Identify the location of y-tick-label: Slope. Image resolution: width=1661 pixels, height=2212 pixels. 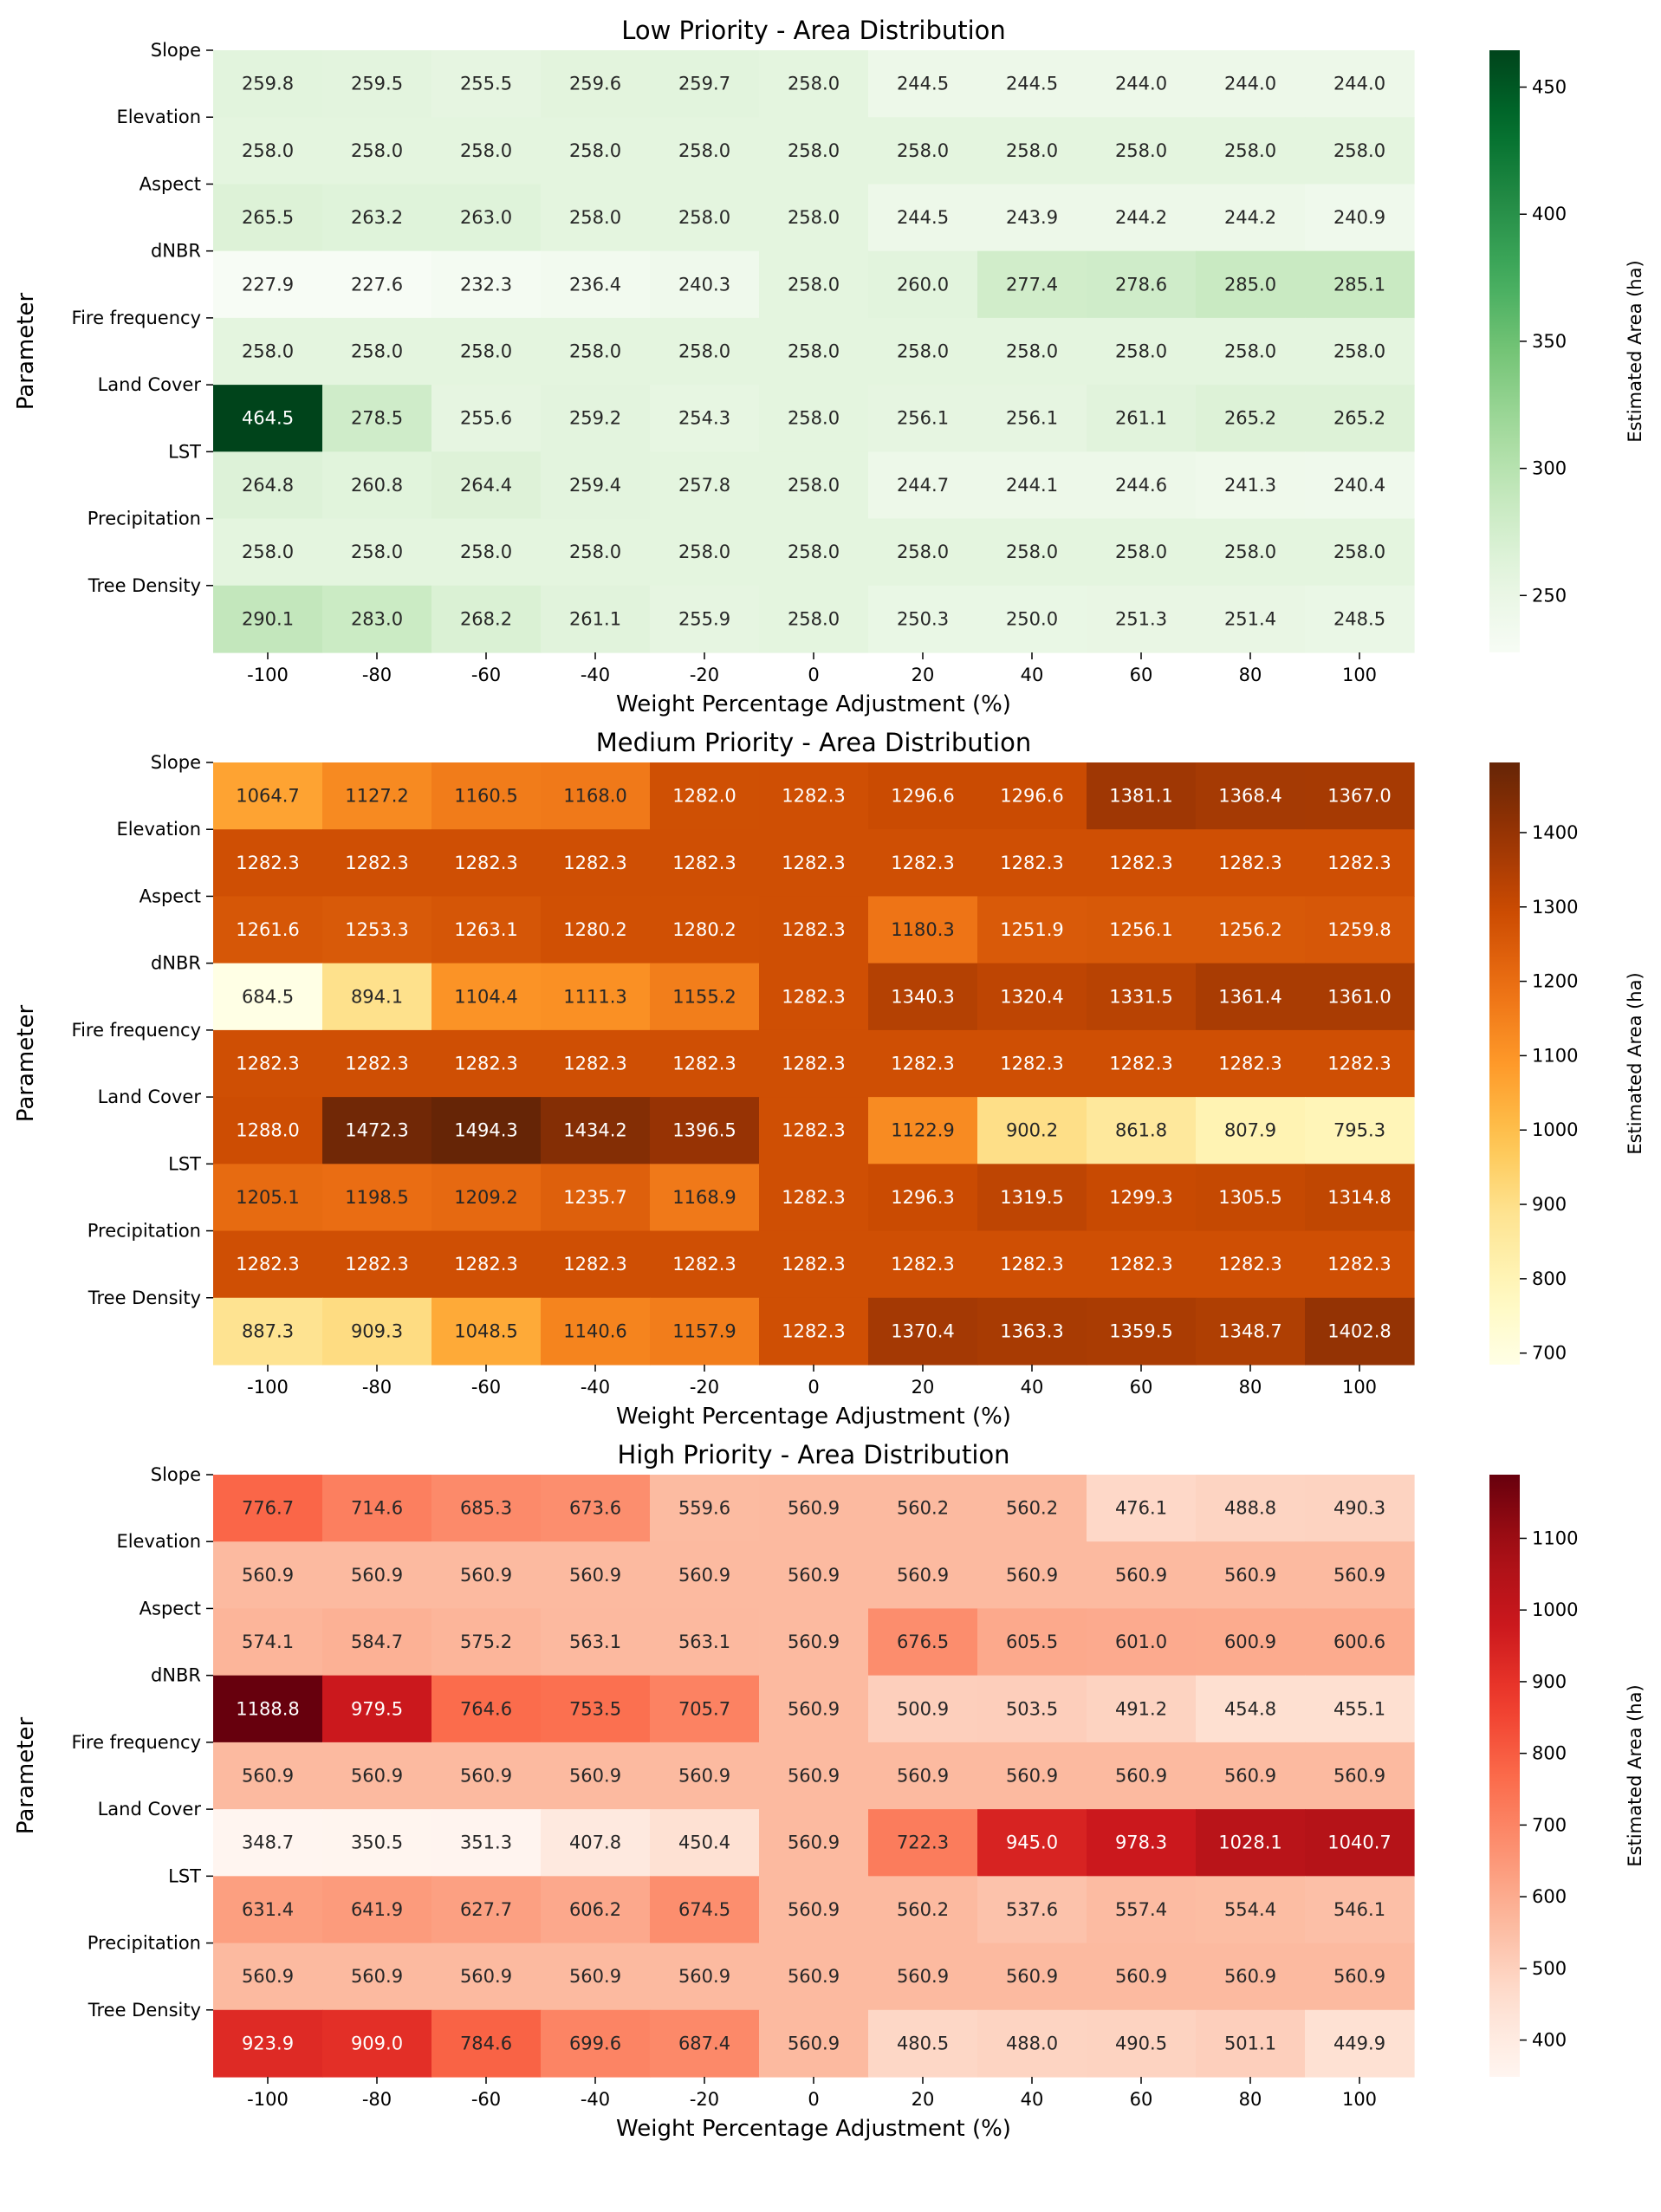
(176, 762).